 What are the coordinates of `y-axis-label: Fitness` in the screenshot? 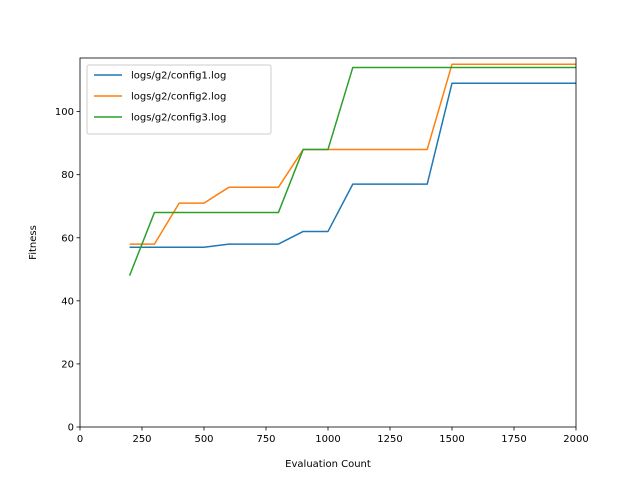 It's located at (33, 242).